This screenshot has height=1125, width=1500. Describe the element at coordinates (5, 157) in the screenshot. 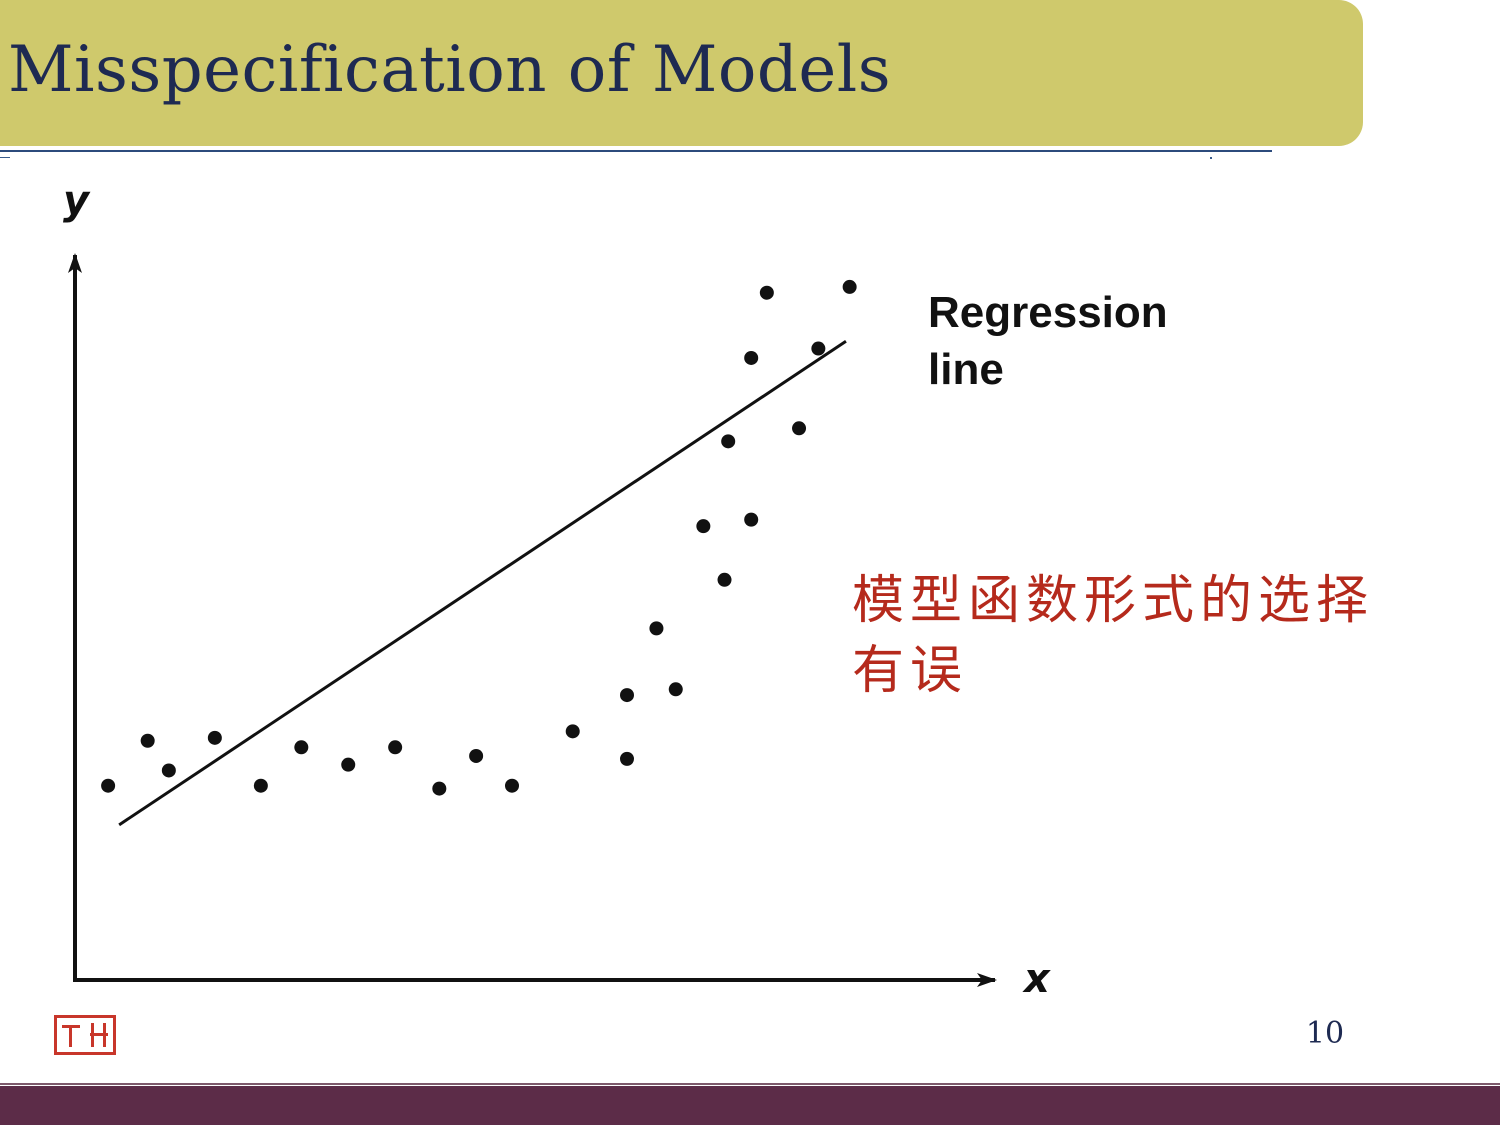

I see `rule-tick-left` at that location.